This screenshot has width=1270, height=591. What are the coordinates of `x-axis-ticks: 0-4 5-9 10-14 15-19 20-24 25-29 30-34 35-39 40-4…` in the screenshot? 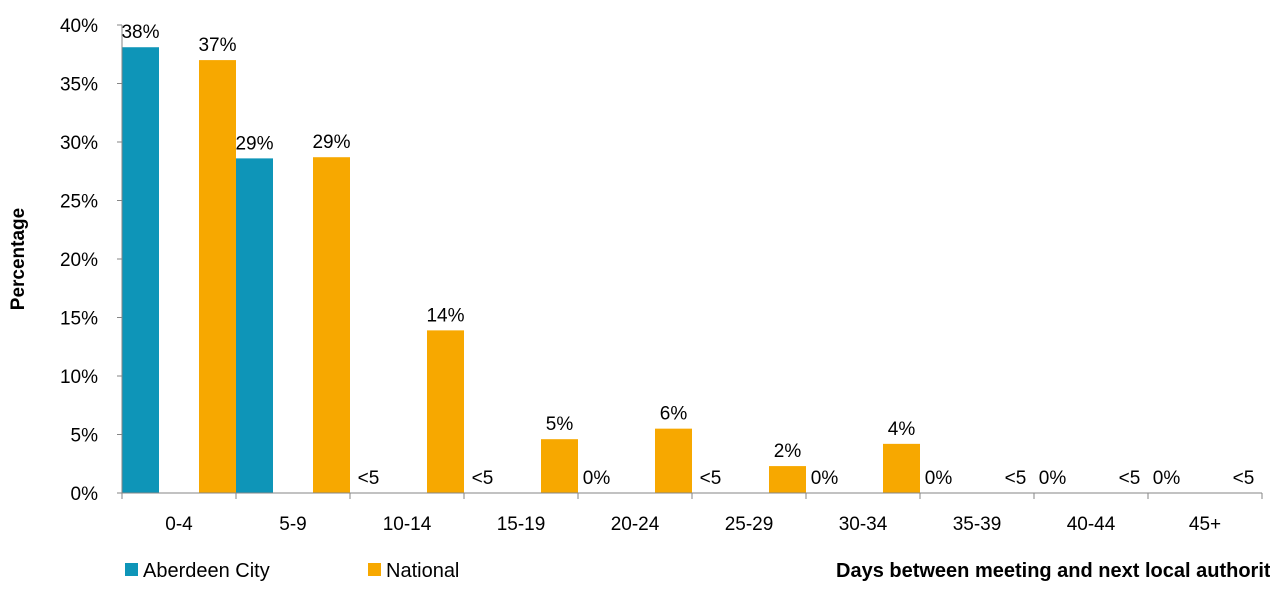 It's located at (692, 514).